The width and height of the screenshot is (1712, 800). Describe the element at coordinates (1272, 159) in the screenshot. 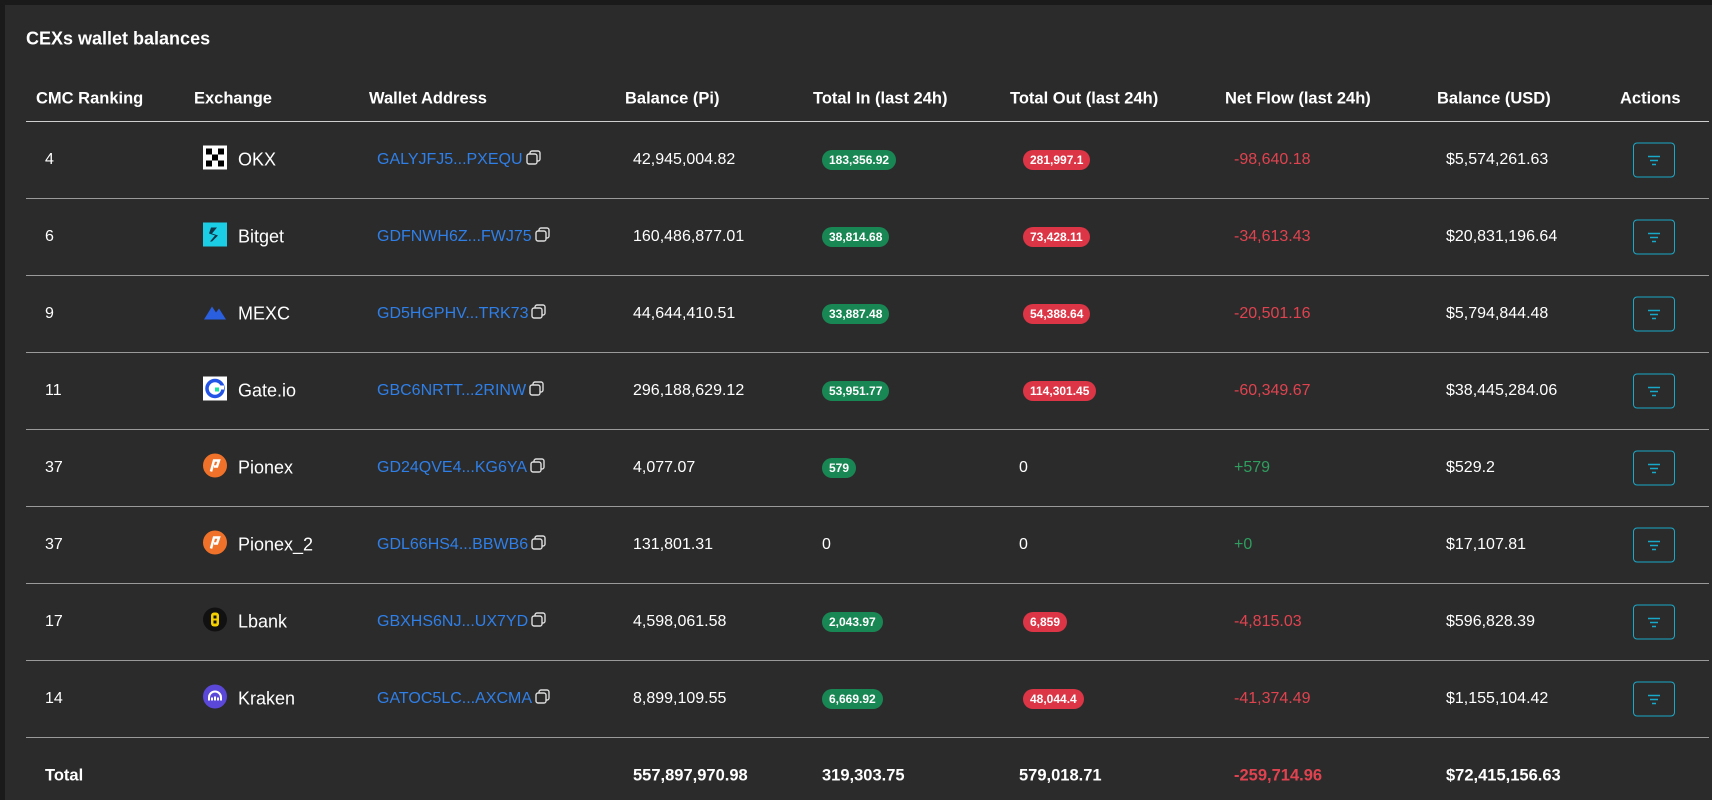

I see `net-flow: -98,640.18` at that location.